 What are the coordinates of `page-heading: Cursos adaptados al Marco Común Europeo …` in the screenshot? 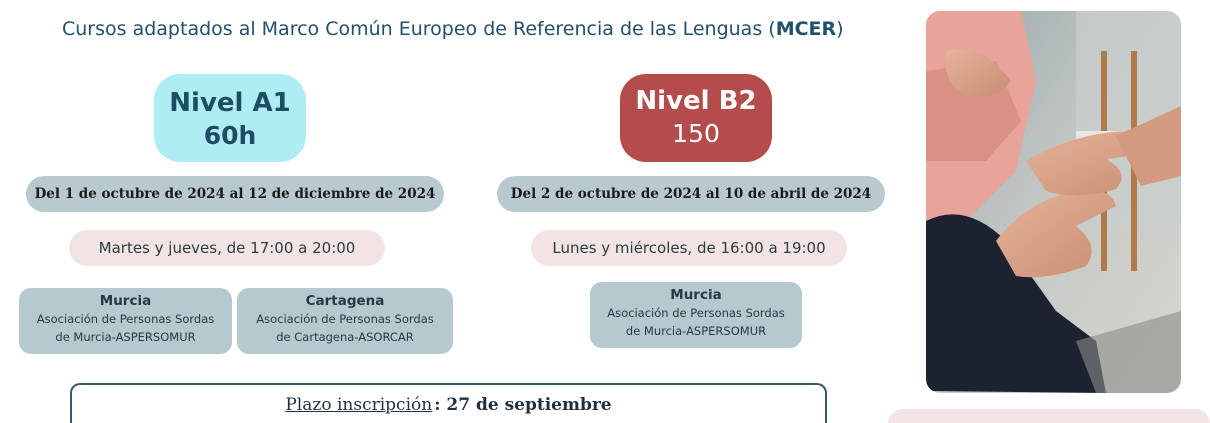 It's located at (462, 29).